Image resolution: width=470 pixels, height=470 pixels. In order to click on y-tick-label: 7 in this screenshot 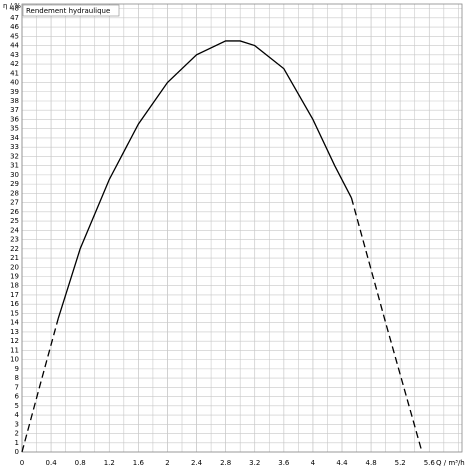, I will do `click(17, 387)`.